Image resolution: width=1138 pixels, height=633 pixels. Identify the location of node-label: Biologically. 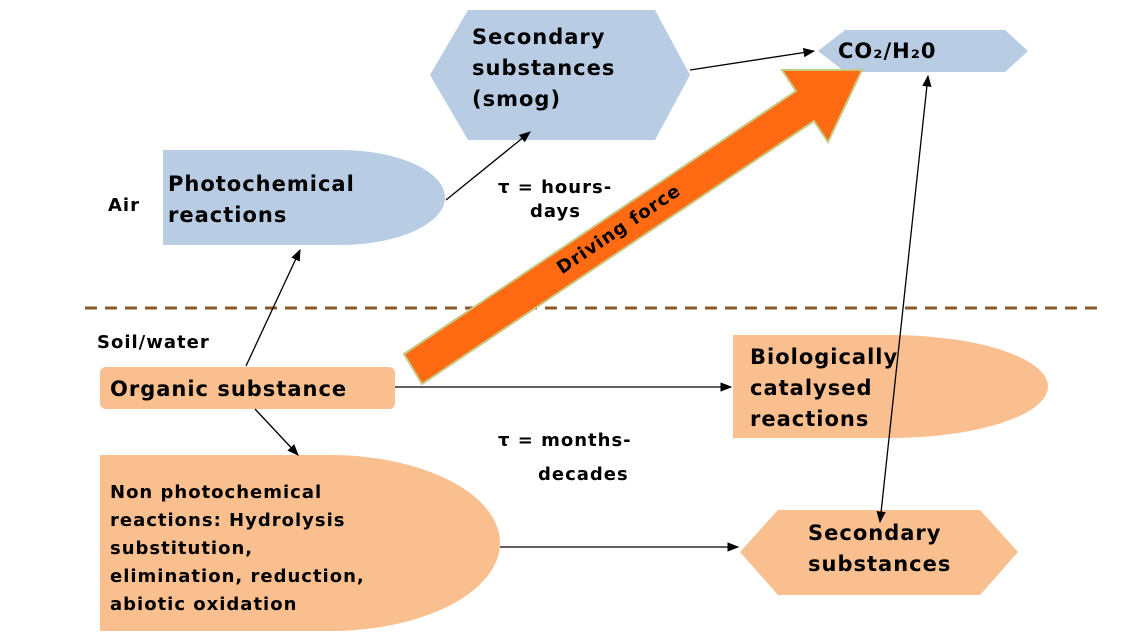
(824, 357).